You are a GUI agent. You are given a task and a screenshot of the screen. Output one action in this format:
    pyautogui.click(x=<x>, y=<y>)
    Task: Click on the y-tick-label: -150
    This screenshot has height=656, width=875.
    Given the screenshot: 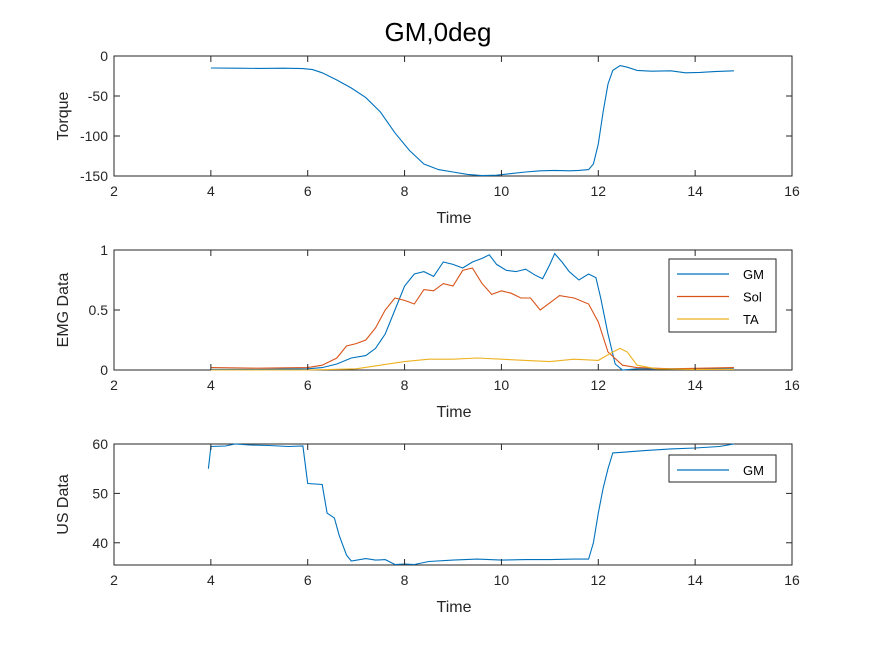 What is the action you would take?
    pyautogui.click(x=94, y=176)
    